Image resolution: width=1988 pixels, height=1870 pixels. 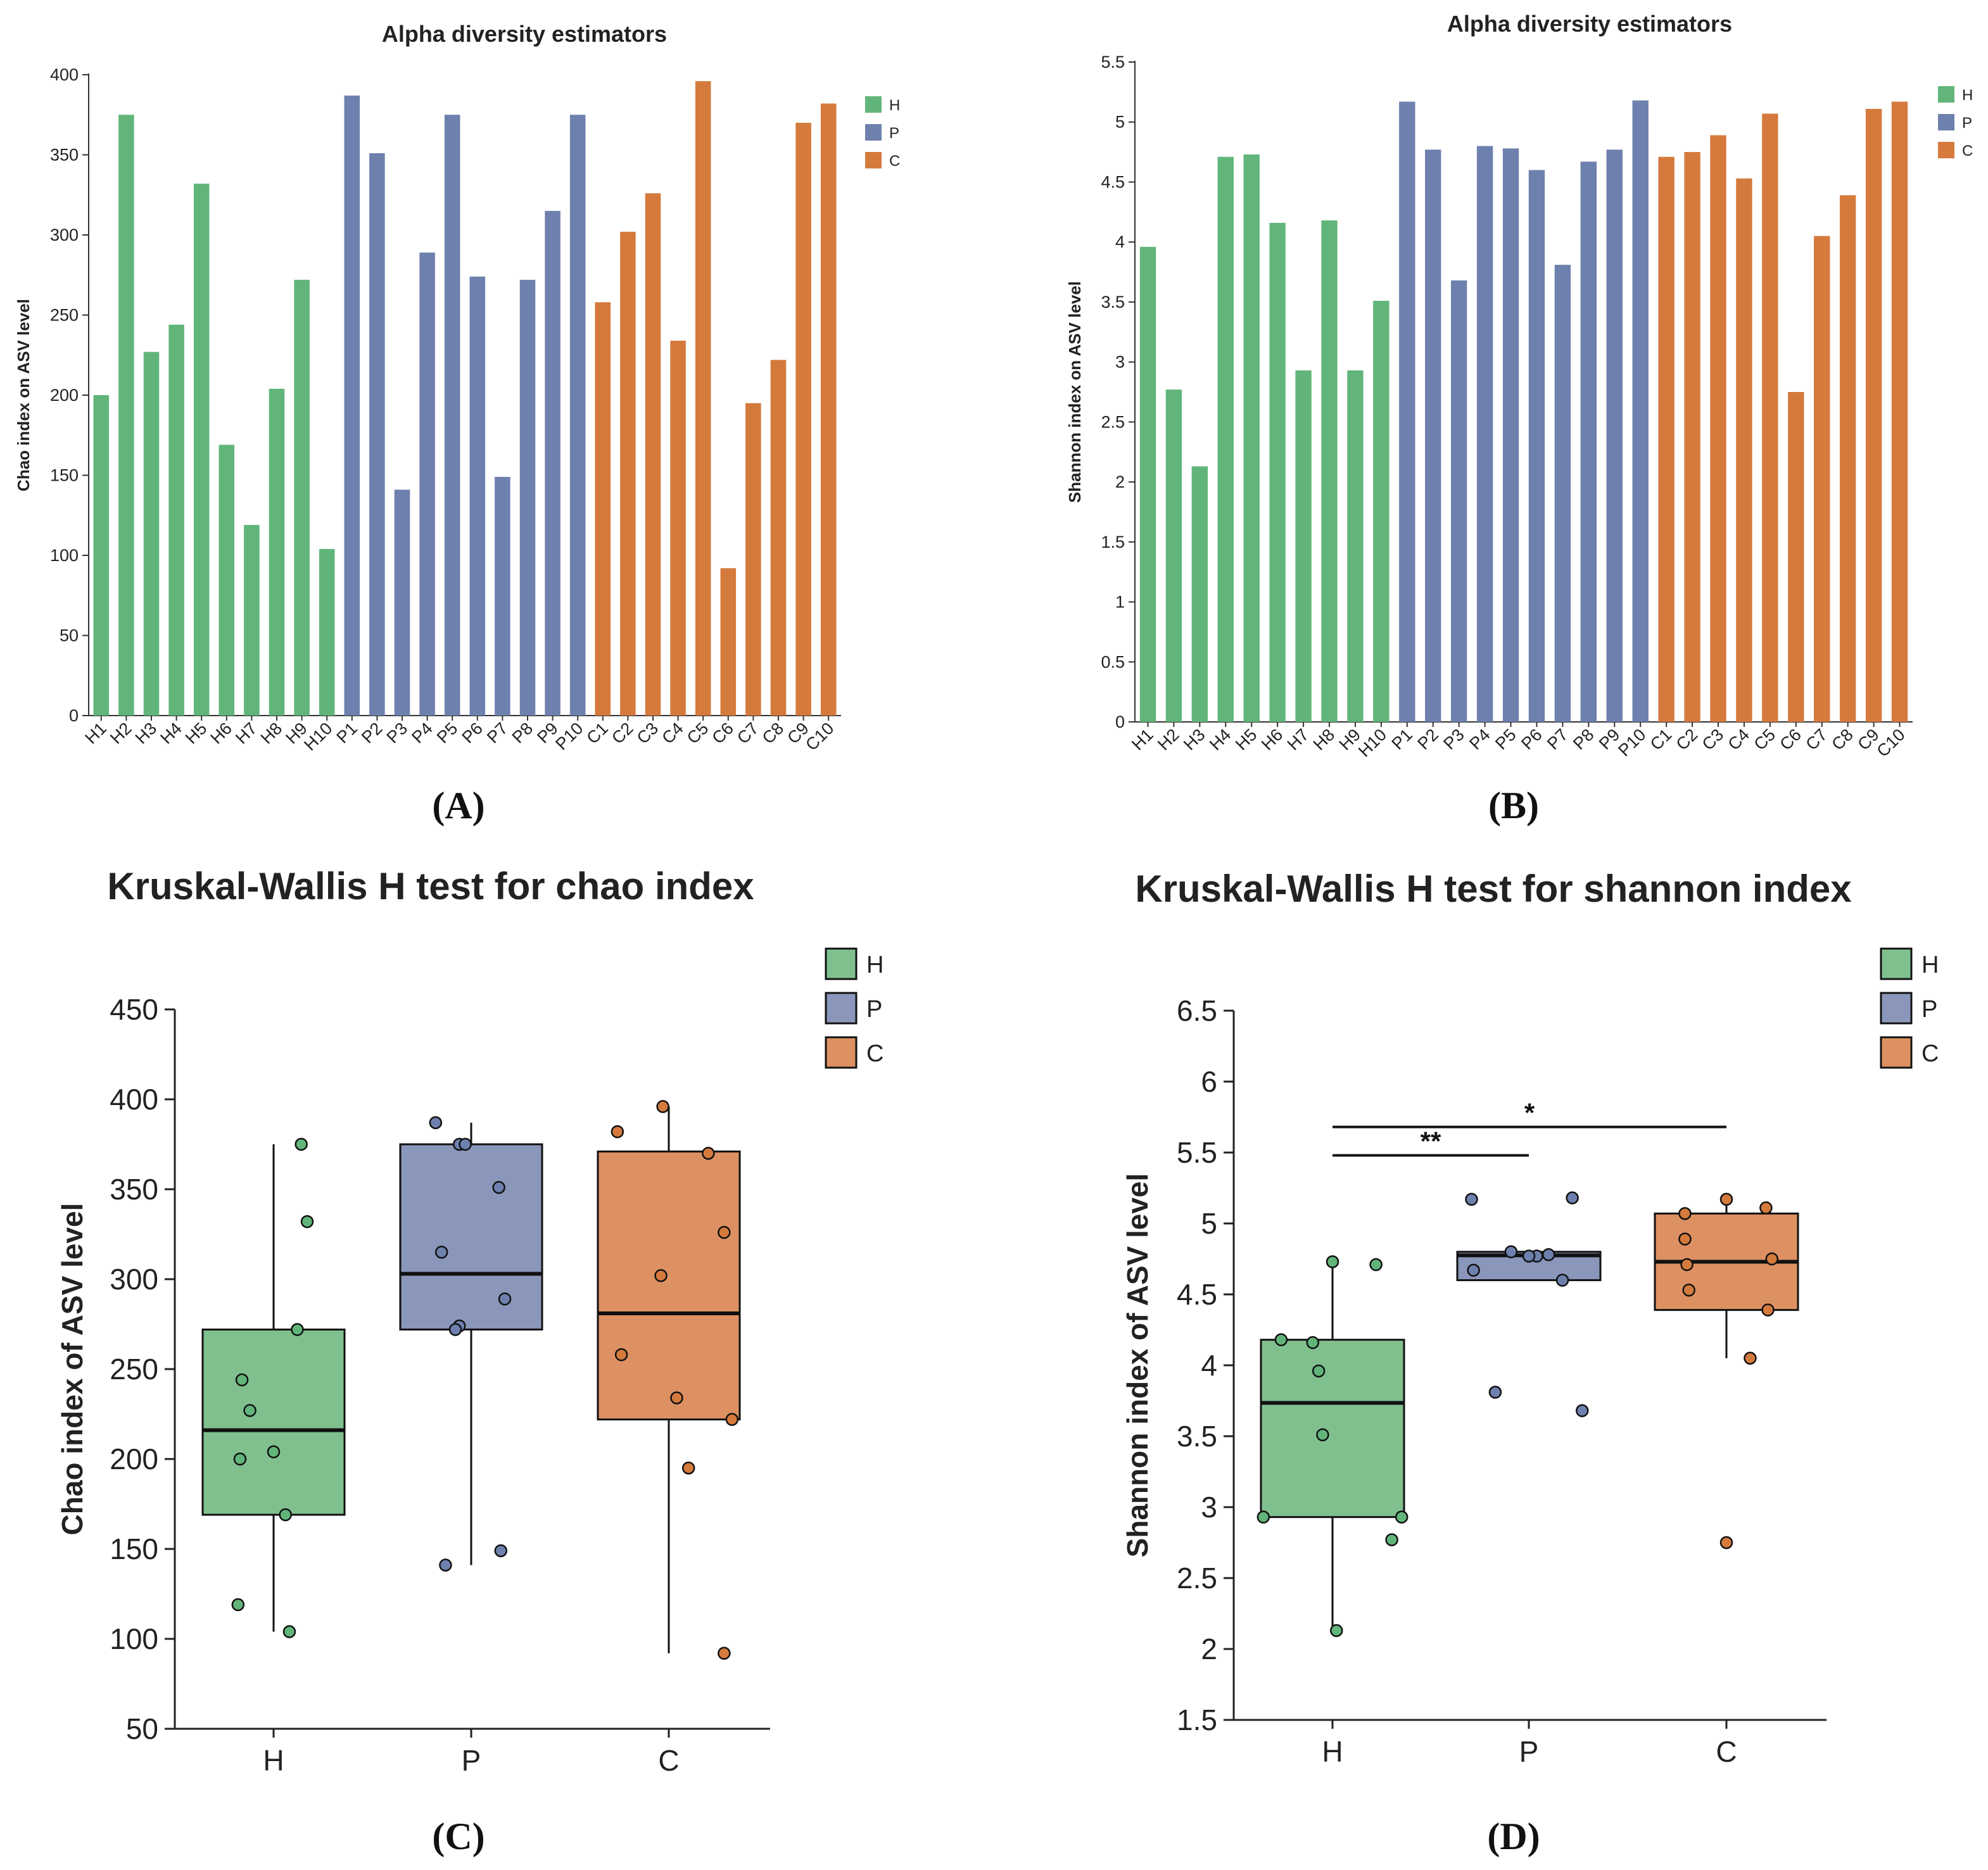 What do you see at coordinates (377, 434) in the screenshot?
I see `bar-P2` at bounding box center [377, 434].